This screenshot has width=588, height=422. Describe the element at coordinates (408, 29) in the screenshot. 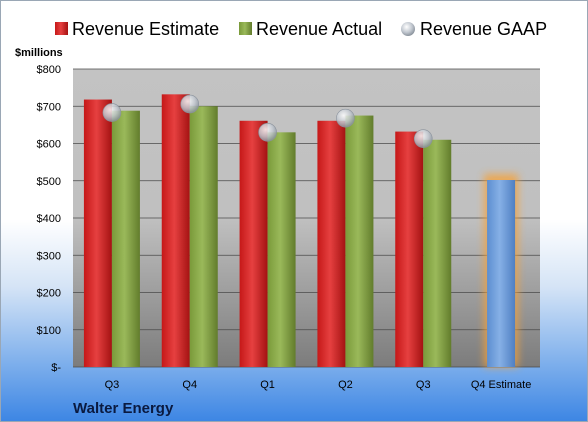

I see `legend-swatch-gaap` at that location.